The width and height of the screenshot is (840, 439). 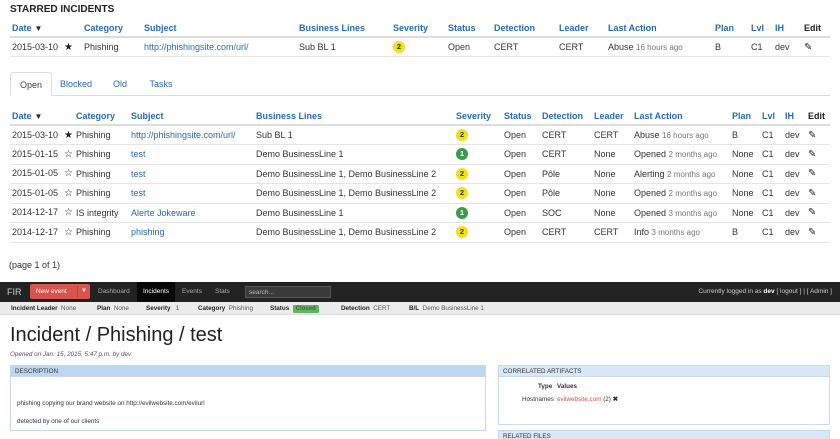 What do you see at coordinates (615, 399) in the screenshot?
I see `remove-icon: ✖` at bounding box center [615, 399].